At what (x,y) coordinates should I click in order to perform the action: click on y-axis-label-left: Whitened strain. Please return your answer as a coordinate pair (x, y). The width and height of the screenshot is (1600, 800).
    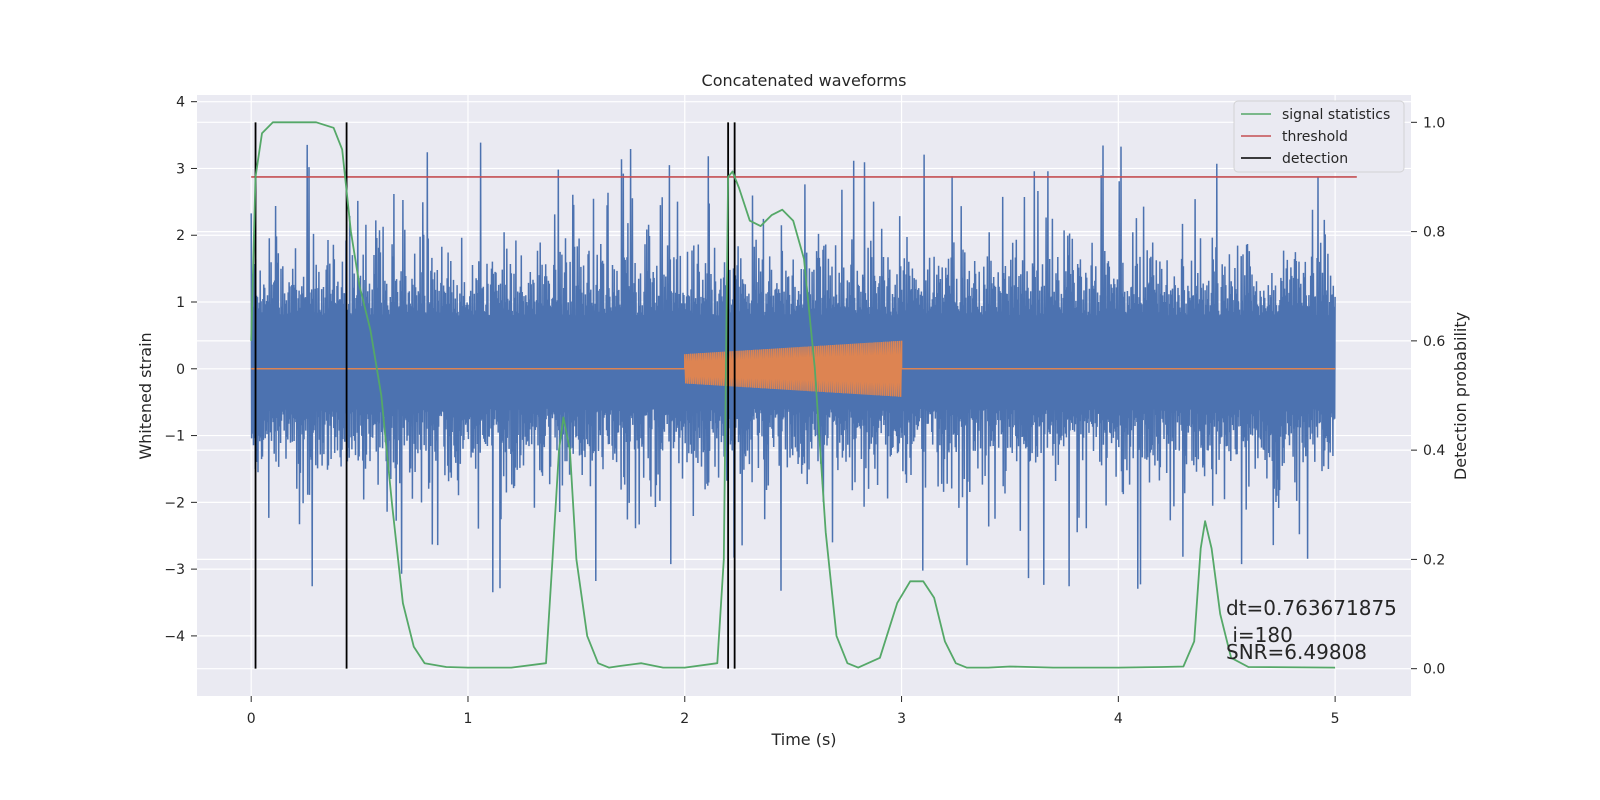
    Looking at the image, I should click on (145, 395).